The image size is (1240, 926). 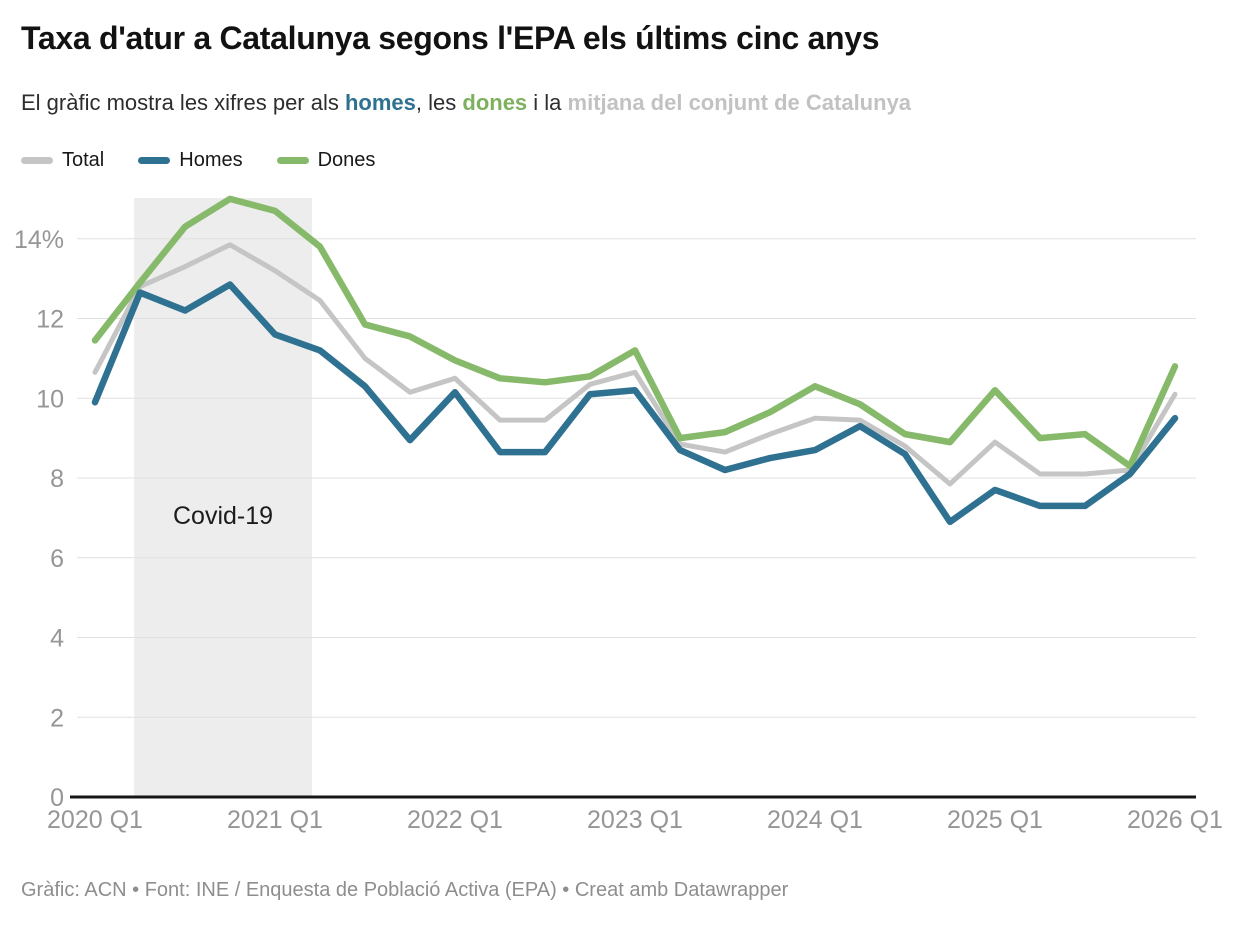 I want to click on y-tick-label-8: 8, so click(x=57, y=479).